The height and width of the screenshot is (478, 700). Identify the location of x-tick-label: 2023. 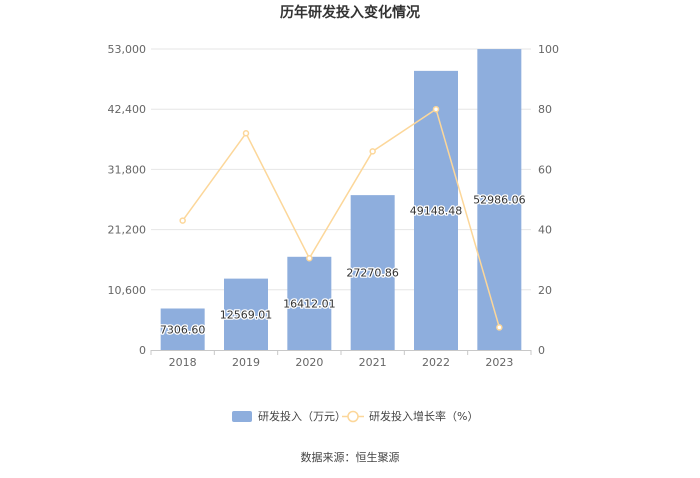
(499, 362).